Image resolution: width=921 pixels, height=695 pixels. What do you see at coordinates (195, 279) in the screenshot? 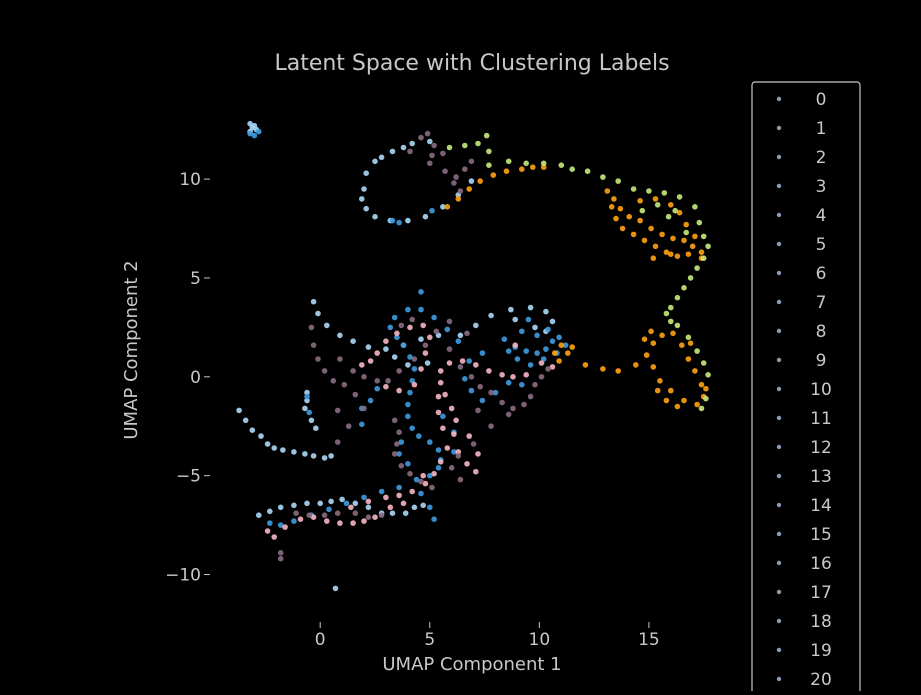
I see `y-tick-label: 5` at bounding box center [195, 279].